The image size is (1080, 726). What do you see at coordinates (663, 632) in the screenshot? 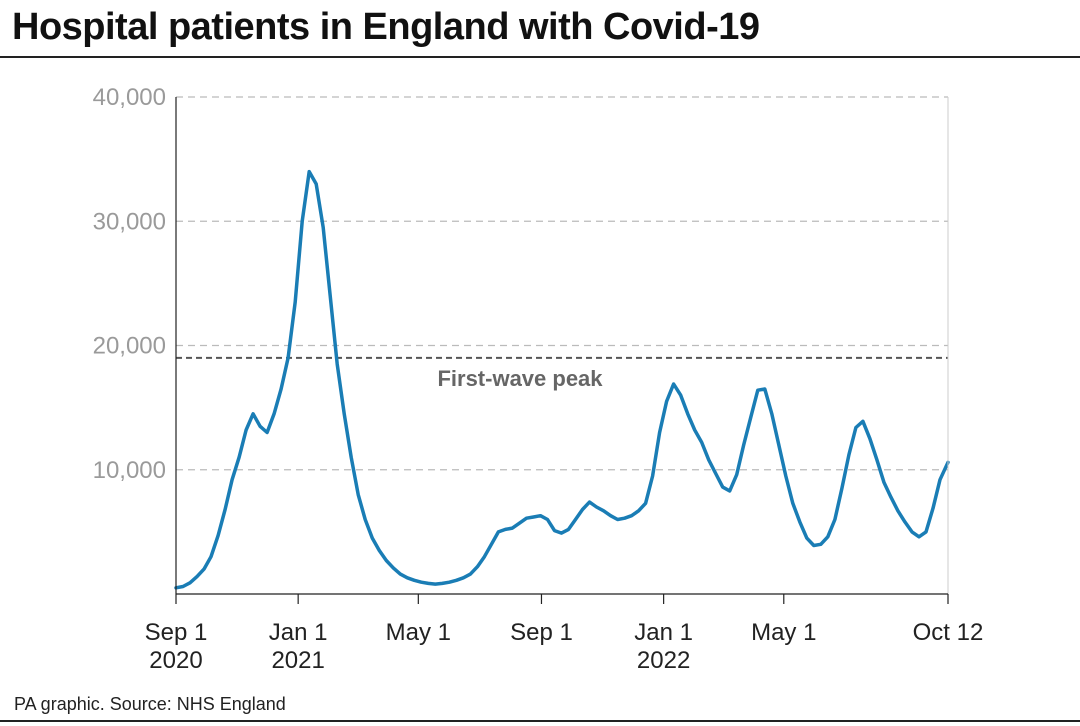
I see `x-tick-label-4-0: Jan 1` at bounding box center [663, 632].